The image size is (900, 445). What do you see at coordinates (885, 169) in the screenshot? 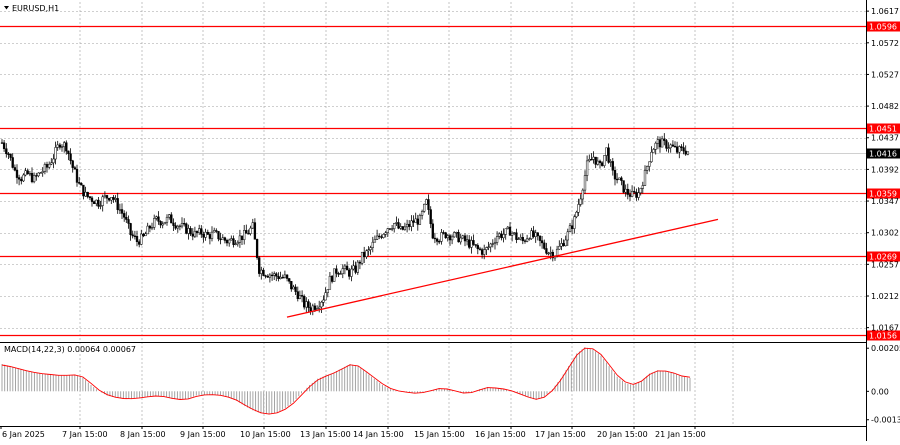
I see `price-tick-label: 1.0392` at bounding box center [885, 169].